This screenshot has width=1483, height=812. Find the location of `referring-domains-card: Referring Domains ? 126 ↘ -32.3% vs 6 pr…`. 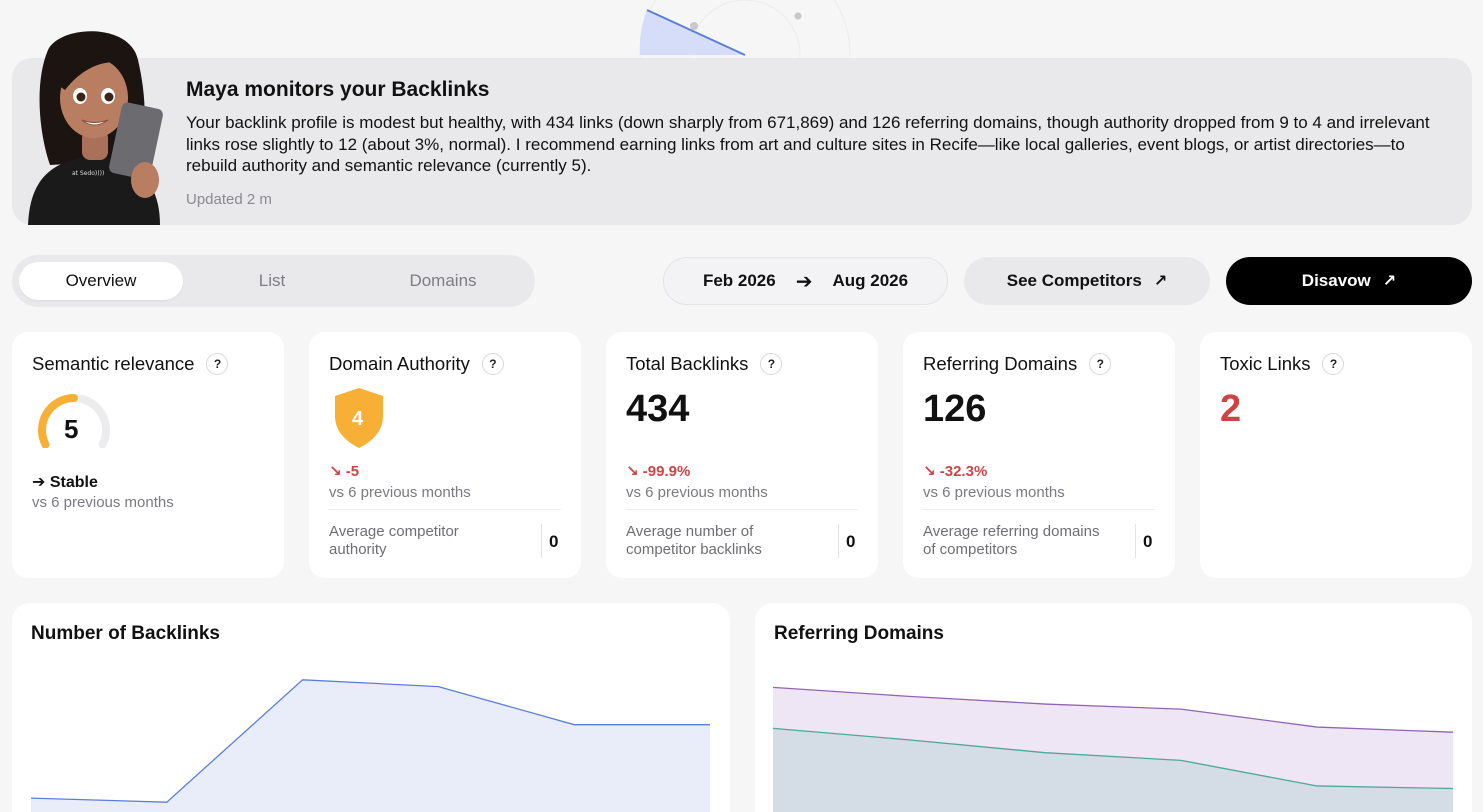

referring-domains-card: Referring Domains ? 126 ↘ -32.3% vs 6 pr… is located at coordinates (1039, 455).